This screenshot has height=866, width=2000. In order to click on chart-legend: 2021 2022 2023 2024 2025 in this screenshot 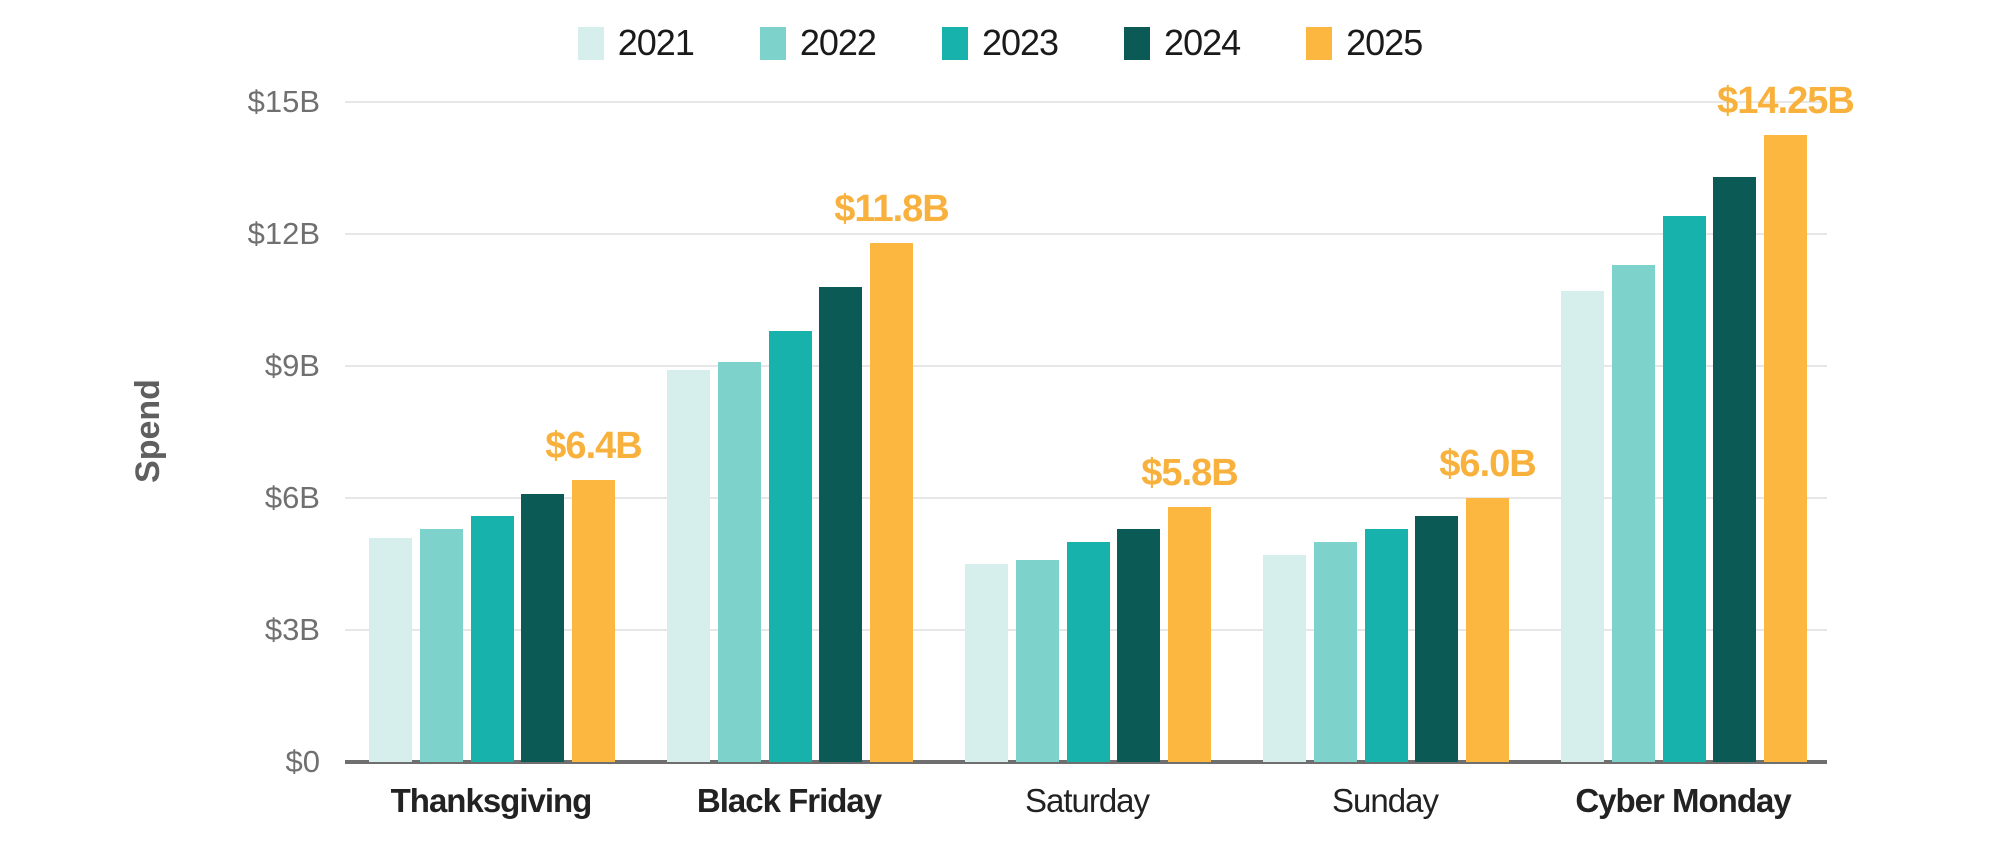, I will do `click(1000, 43)`.